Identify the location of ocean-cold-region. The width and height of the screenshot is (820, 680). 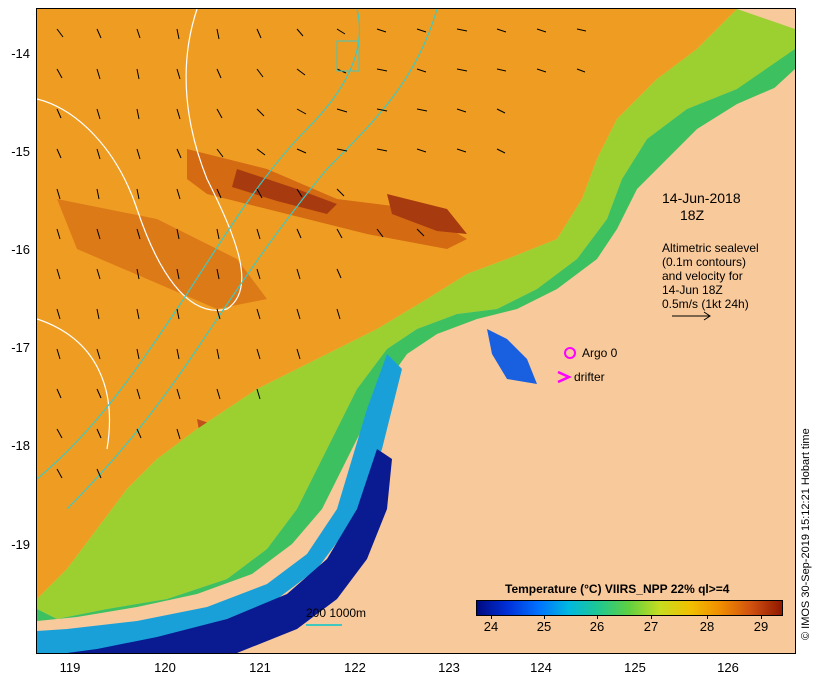
(229, 551).